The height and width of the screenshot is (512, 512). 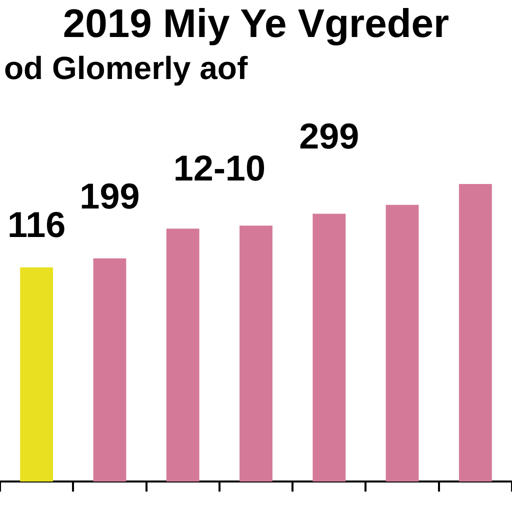 I want to click on annotation: 199, so click(x=110, y=195).